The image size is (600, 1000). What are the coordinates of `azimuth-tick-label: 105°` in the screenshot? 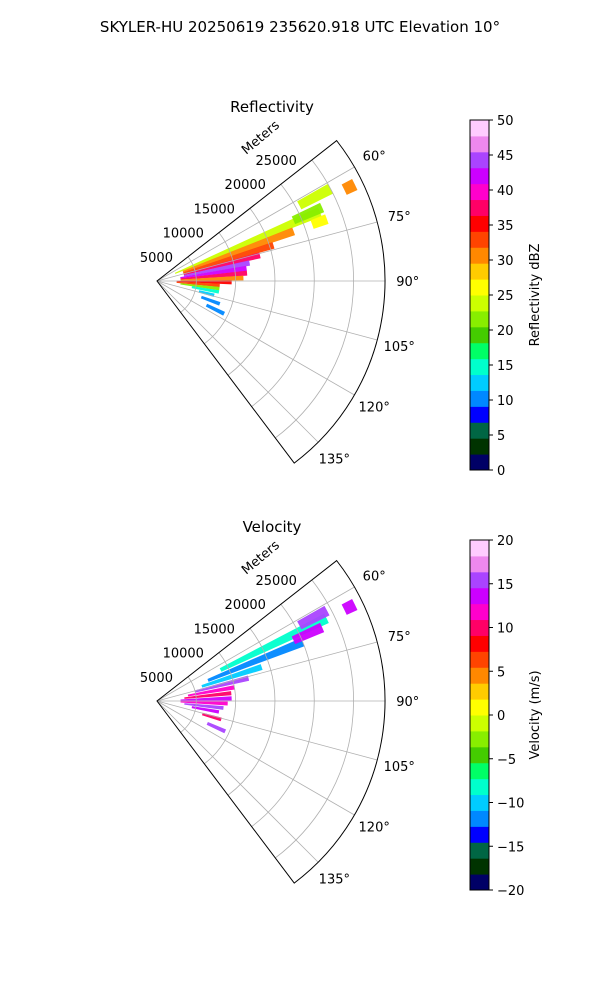 It's located at (399, 767).